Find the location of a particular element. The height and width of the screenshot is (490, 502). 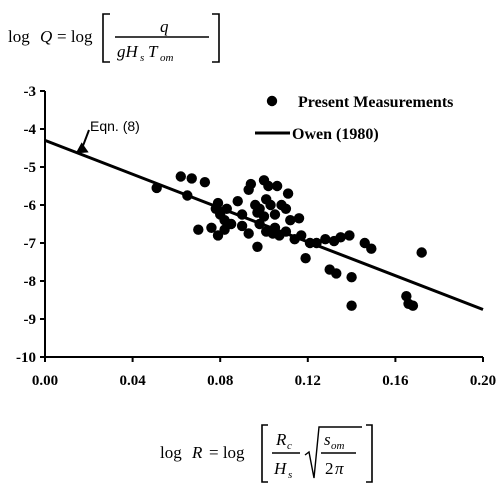

x-tick-label: 0.04 is located at coordinates (132, 381).